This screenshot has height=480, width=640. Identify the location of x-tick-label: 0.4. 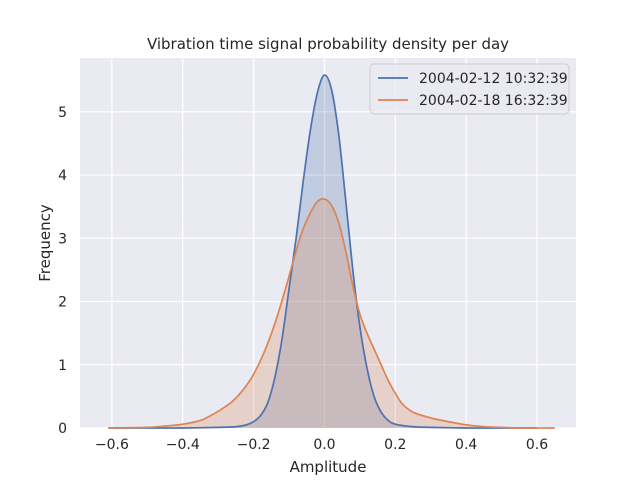
(466, 445).